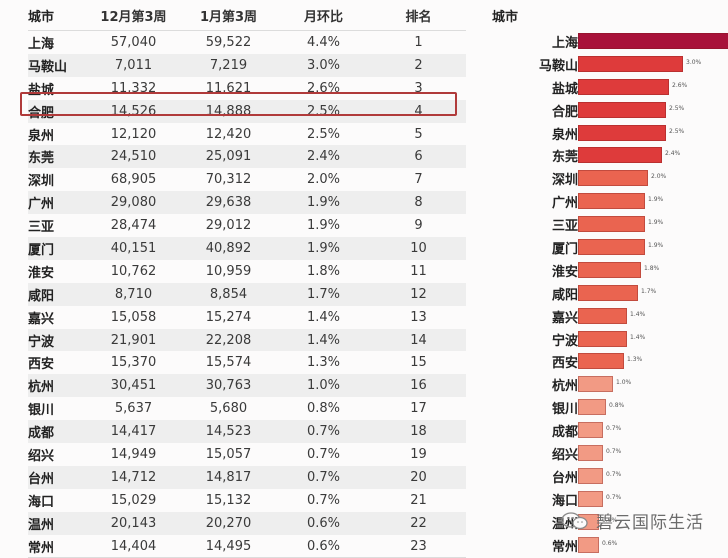 Image resolution: width=728 pixels, height=558 pixels. Describe the element at coordinates (564, 455) in the screenshot. I see `bar-category-label: 绍兴` at that location.